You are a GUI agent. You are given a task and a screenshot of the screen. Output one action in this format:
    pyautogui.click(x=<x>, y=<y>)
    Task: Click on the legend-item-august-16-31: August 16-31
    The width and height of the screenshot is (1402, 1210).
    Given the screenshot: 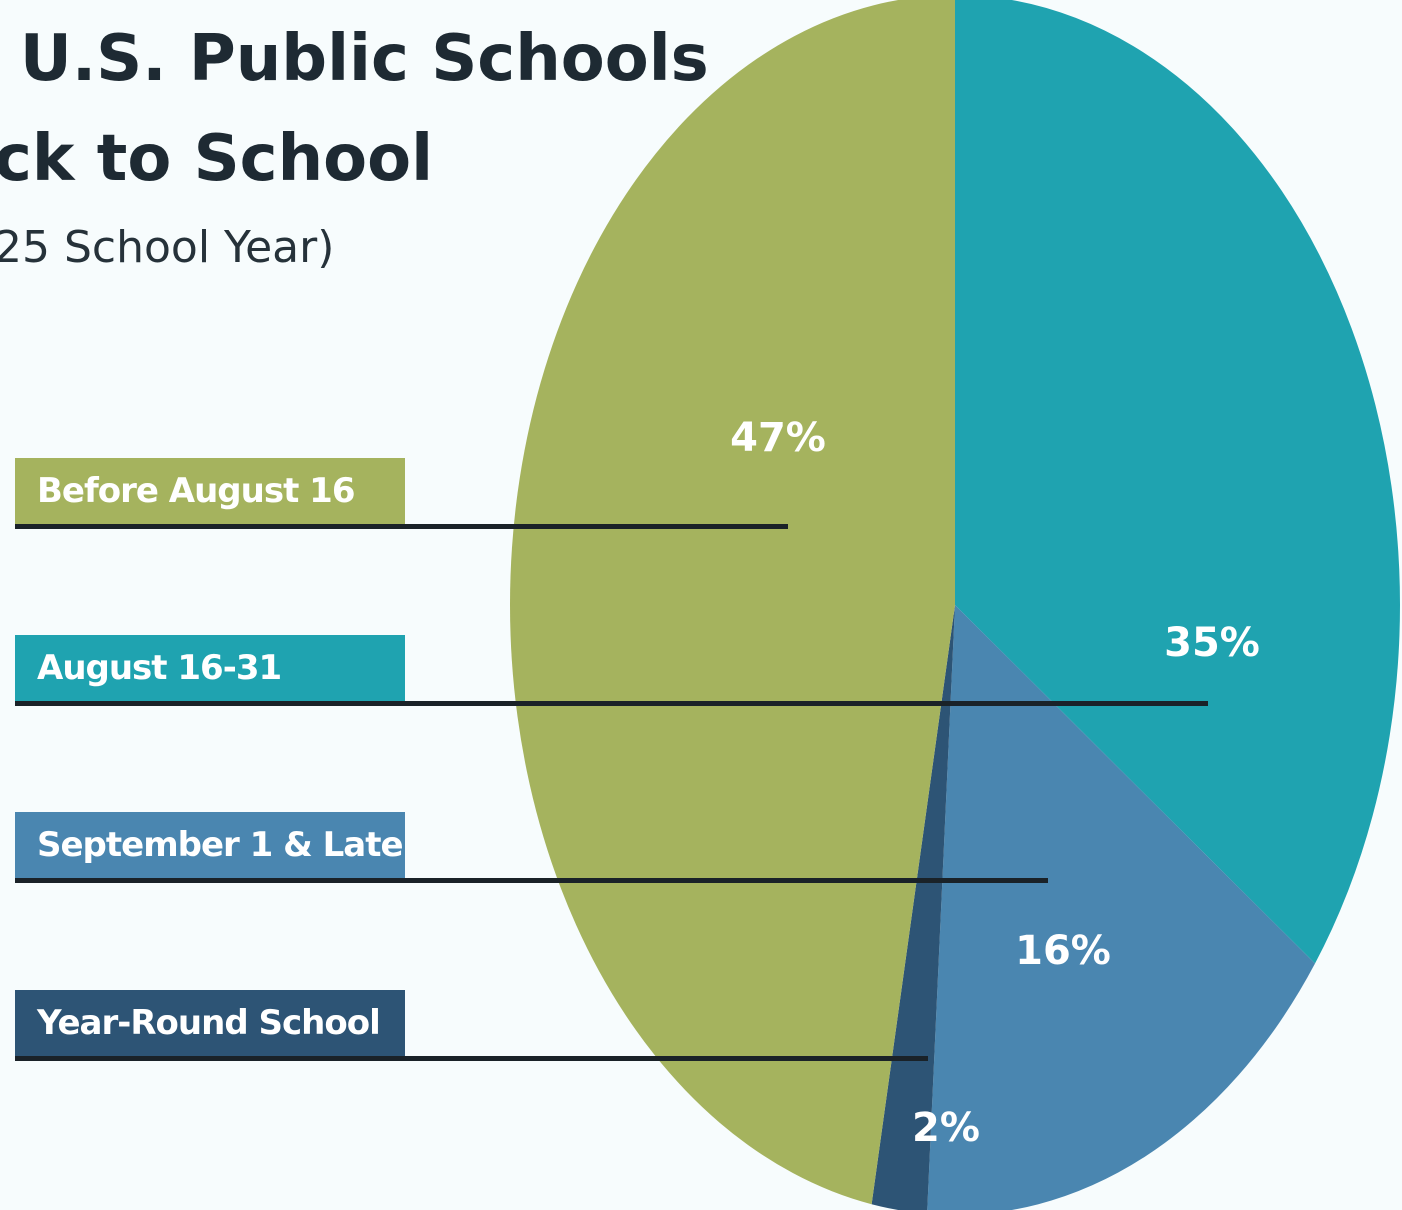 What is the action you would take?
    pyautogui.click(x=210, y=668)
    